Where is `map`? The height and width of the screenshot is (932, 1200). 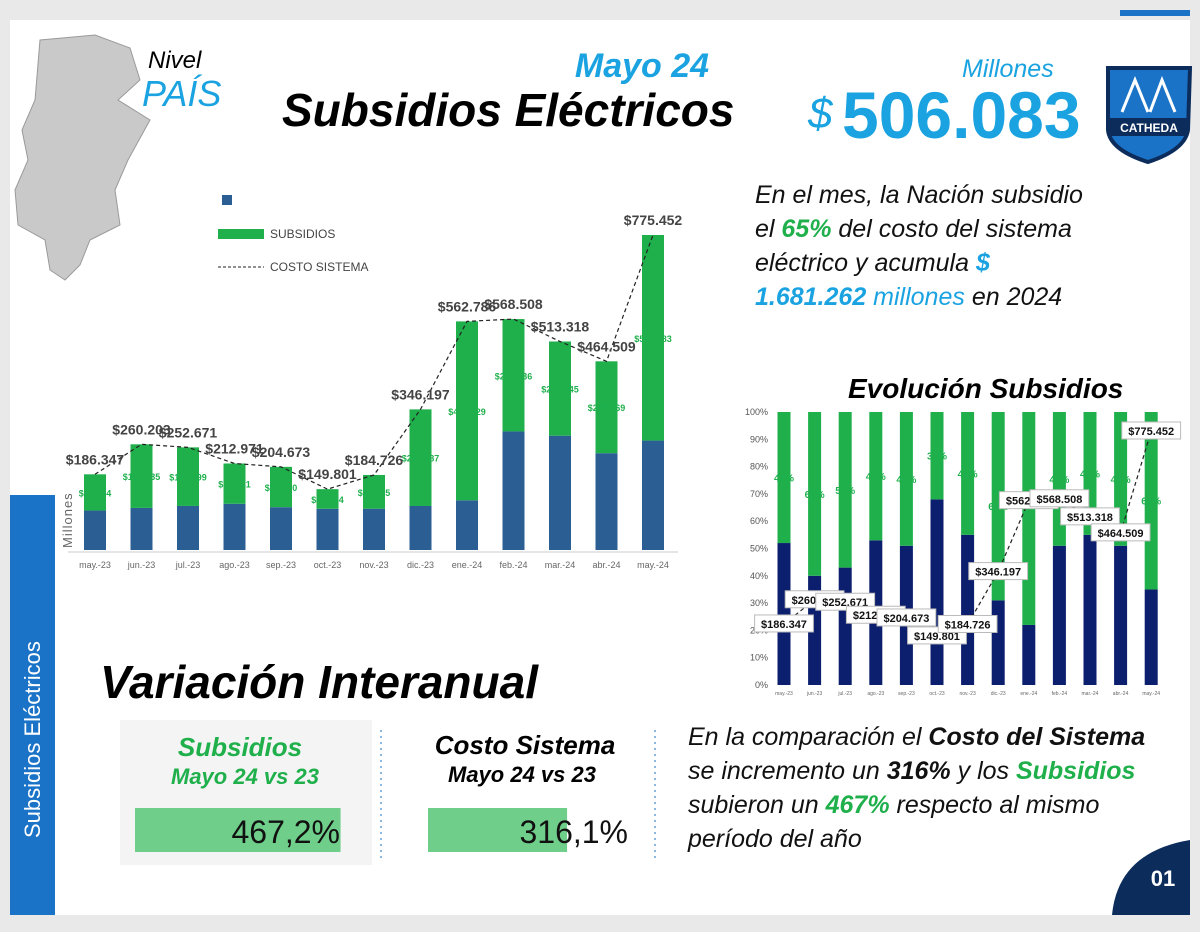 map is located at coordinates (82, 157).